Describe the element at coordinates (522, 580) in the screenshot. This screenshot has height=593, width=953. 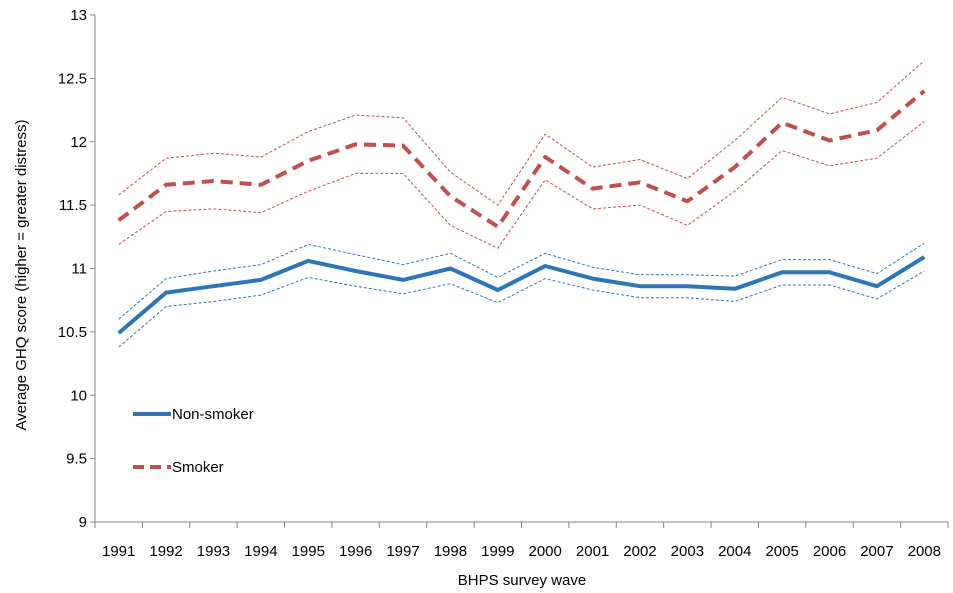
I see `x-axis-title: BHPS survey wave` at that location.